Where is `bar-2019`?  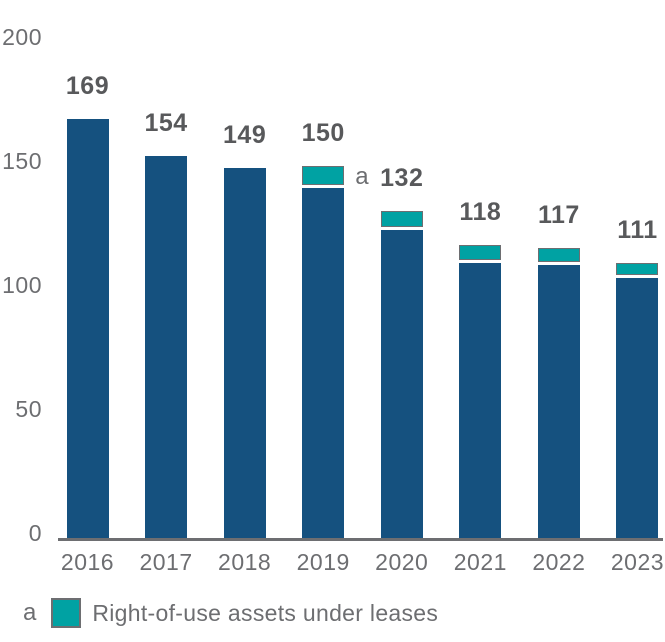
bar-2019 is located at coordinates (323, 363).